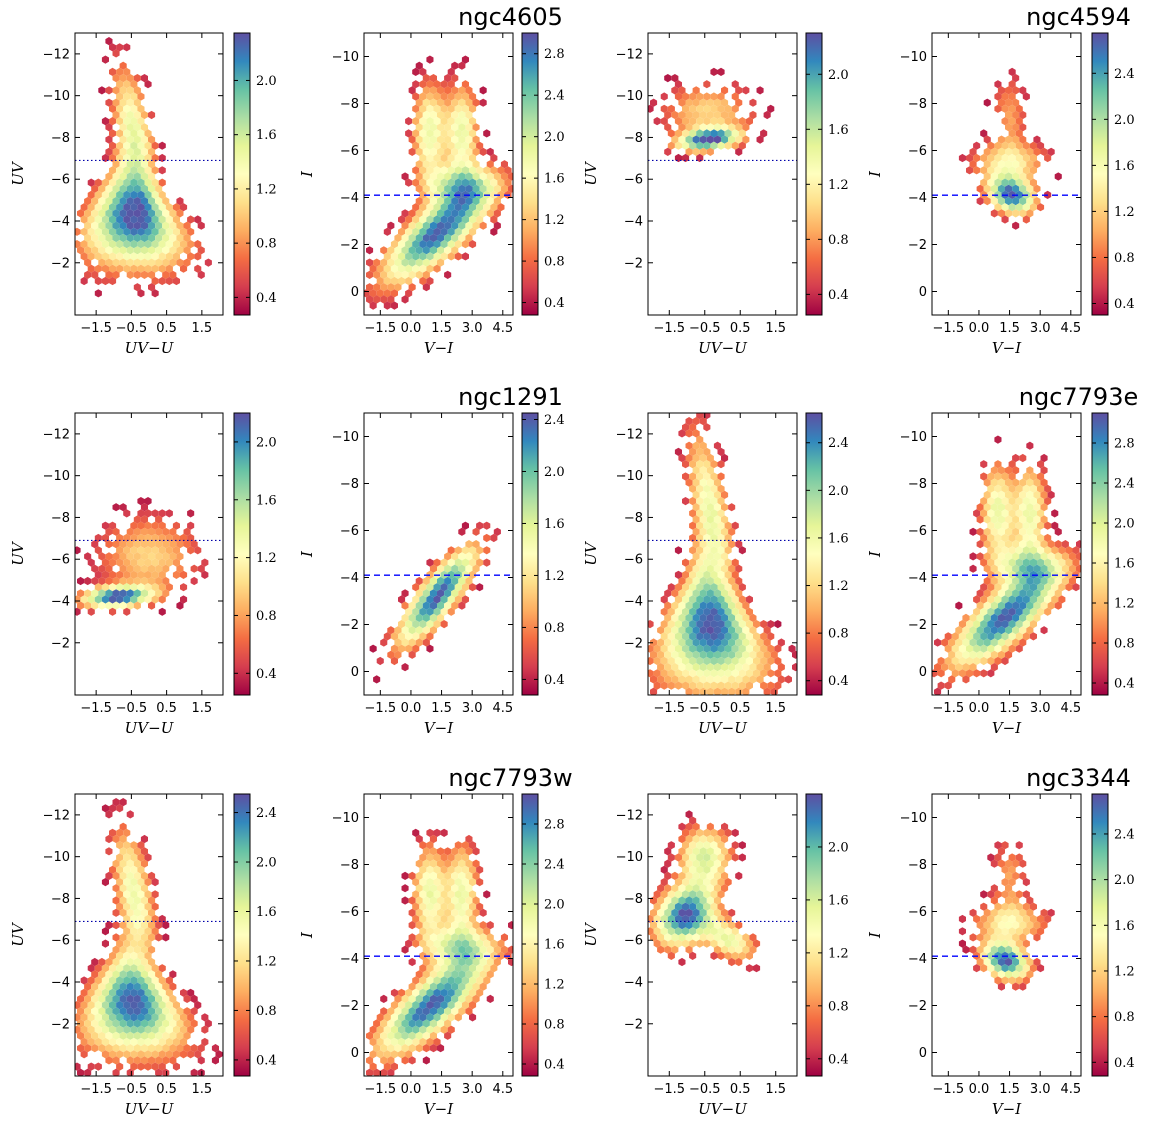 This screenshot has height=1127, width=1153. I want to click on y-tick-label: 0, so click(923, 672).